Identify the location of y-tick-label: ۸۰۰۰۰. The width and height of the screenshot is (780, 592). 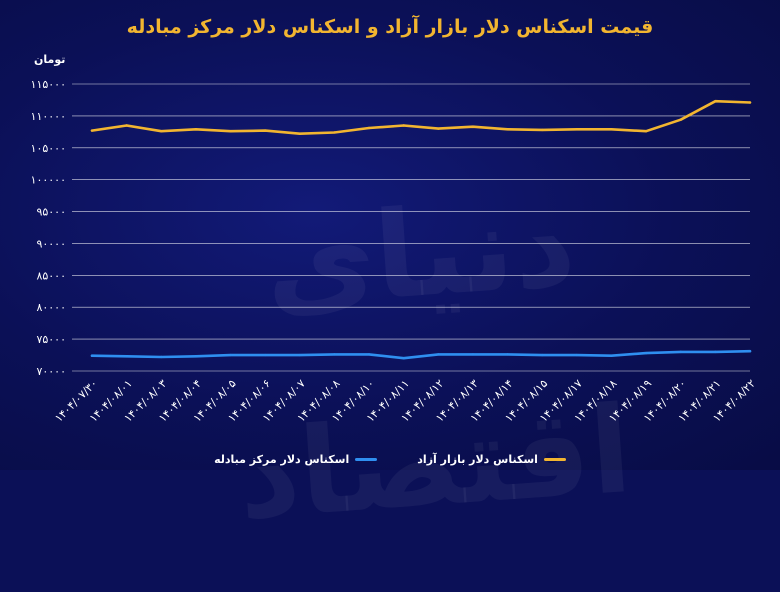
(51, 307).